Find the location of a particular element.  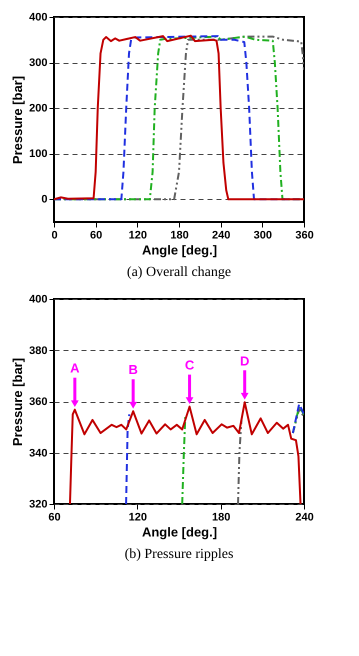

x-tick-label: 0 is located at coordinates (54, 236).